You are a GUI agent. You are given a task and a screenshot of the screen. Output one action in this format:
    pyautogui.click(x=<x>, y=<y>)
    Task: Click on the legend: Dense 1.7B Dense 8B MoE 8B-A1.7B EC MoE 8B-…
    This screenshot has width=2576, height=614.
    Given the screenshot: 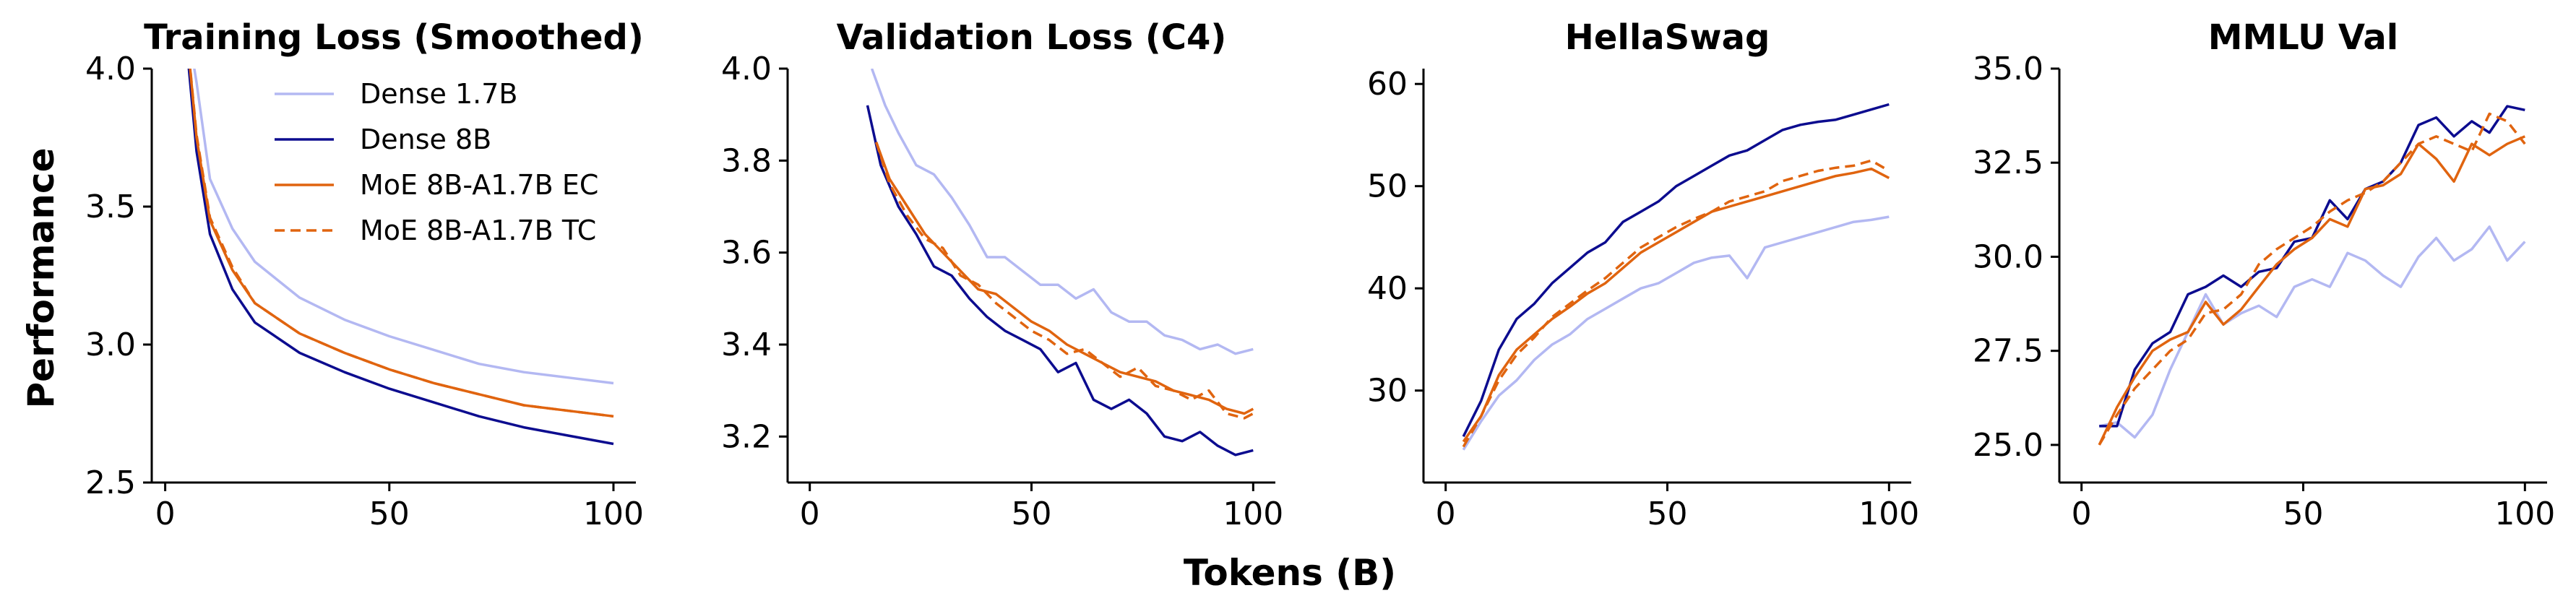 What is the action you would take?
    pyautogui.click(x=436, y=162)
    